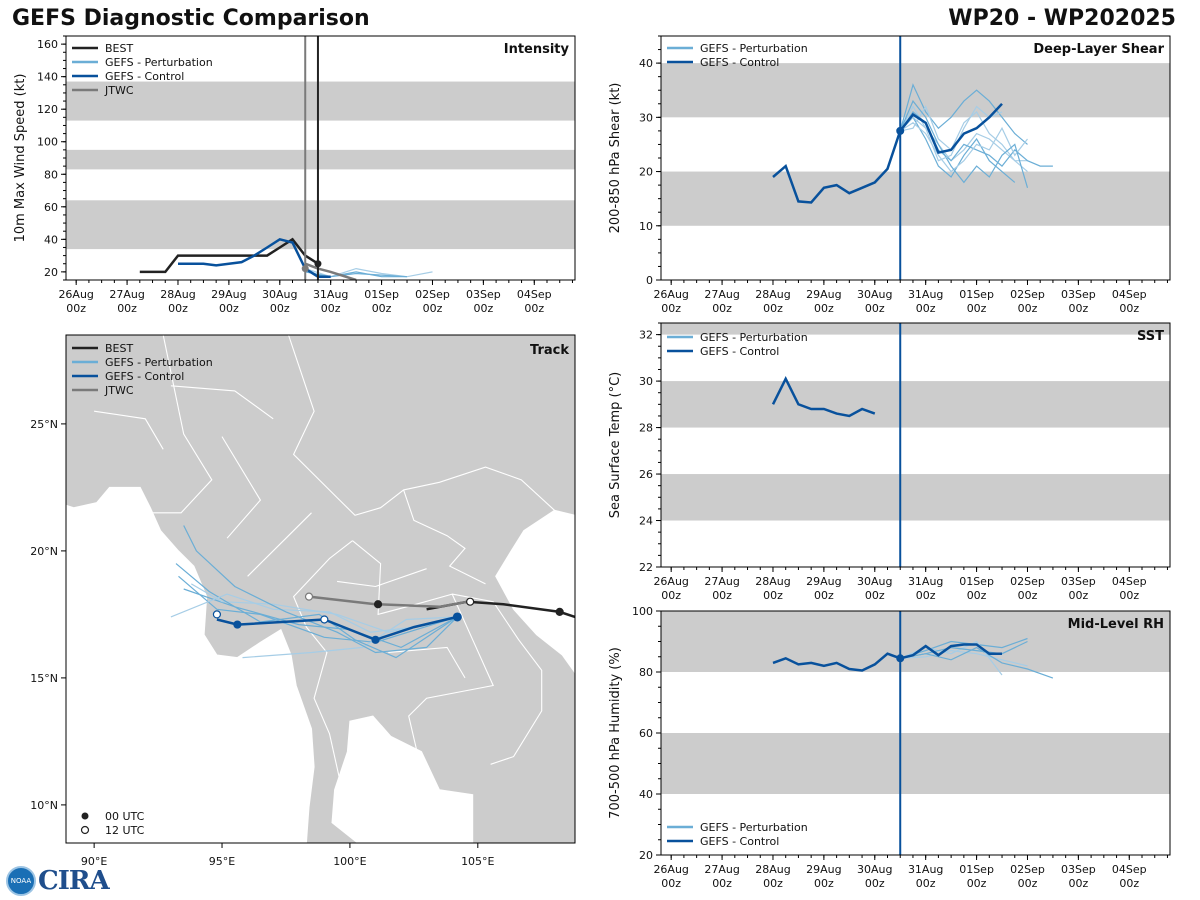 The width and height of the screenshot is (1200, 900). Describe the element at coordinates (976, 869) in the screenshot. I see `rh-xtick-label: 01Sep` at that location.